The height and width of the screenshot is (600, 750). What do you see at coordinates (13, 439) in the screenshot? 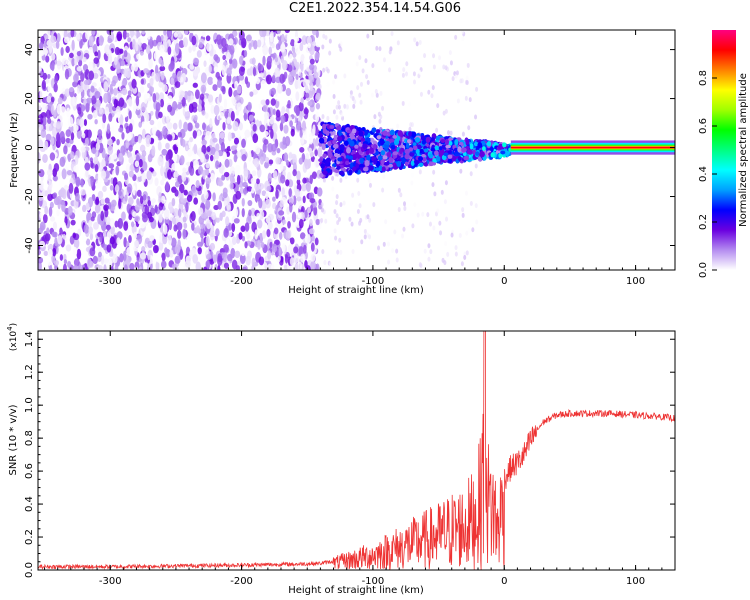
I see `snr-y-label: SNR (10 * v/v)` at bounding box center [13, 439].